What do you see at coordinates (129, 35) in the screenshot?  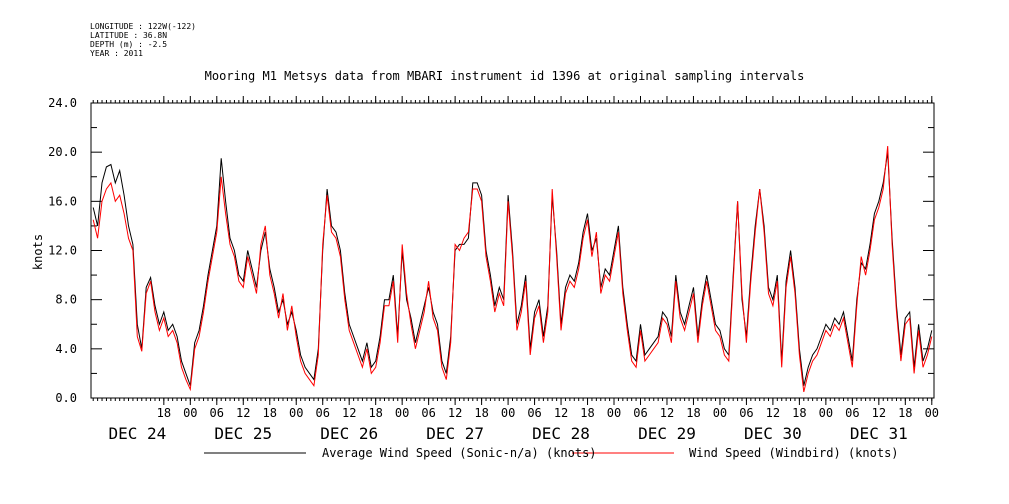 I see `meta-latitude: LATITUDE : 36.8N` at bounding box center [129, 35].